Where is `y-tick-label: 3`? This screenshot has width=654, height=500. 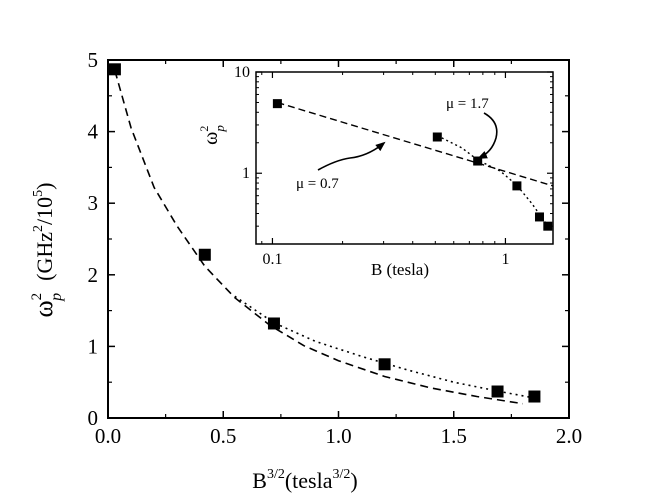 y-tick-label: 3 is located at coordinates (93, 203).